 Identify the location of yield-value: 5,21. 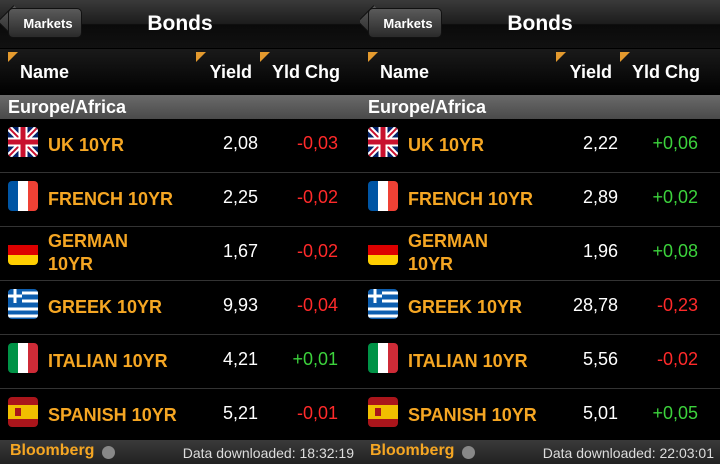
(240, 413).